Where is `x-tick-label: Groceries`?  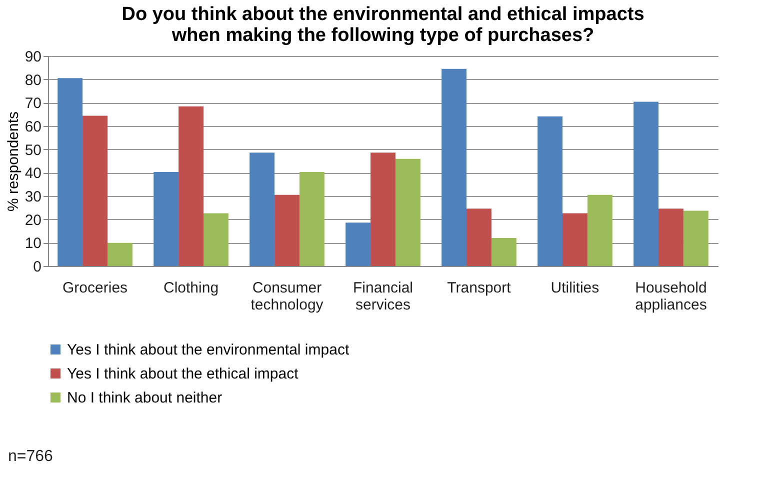 x-tick-label: Groceries is located at coordinates (95, 288).